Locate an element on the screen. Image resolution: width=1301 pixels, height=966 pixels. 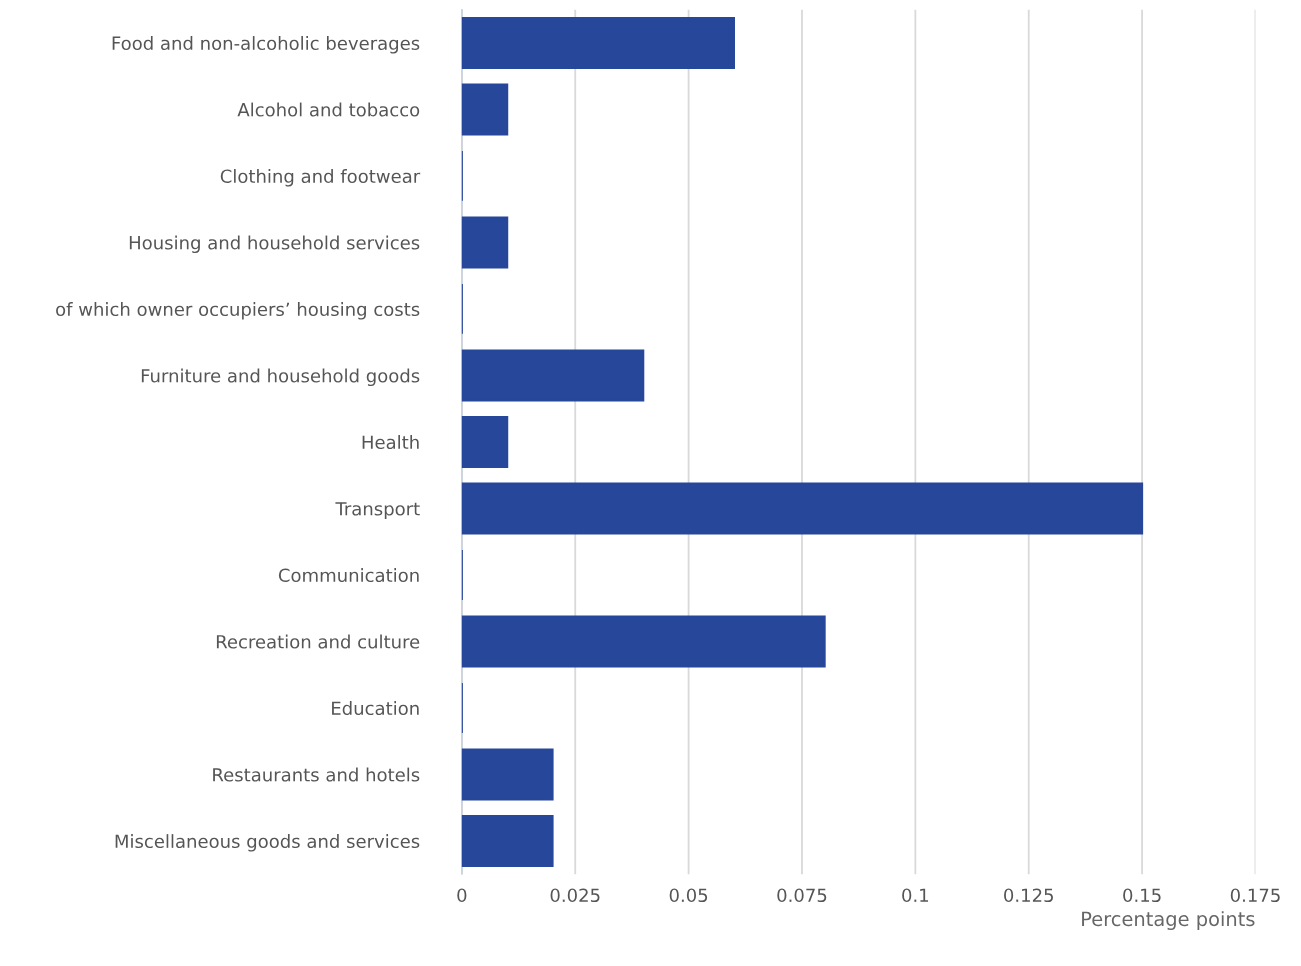
y-tick-label: Health is located at coordinates (390, 442).